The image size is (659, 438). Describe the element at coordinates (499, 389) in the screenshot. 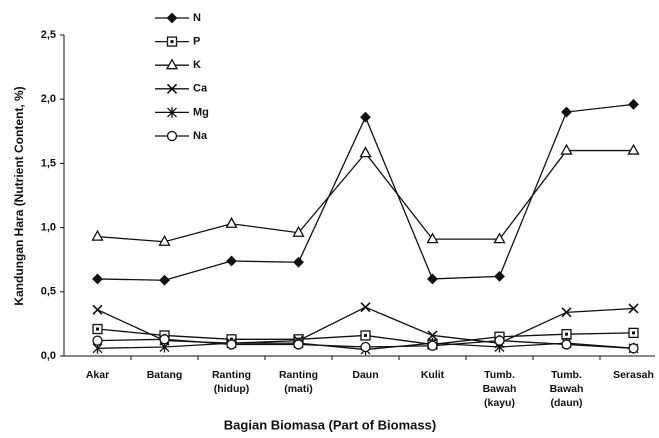

I see `x-tick-label: Tumb. Bawah (kayu)` at that location.